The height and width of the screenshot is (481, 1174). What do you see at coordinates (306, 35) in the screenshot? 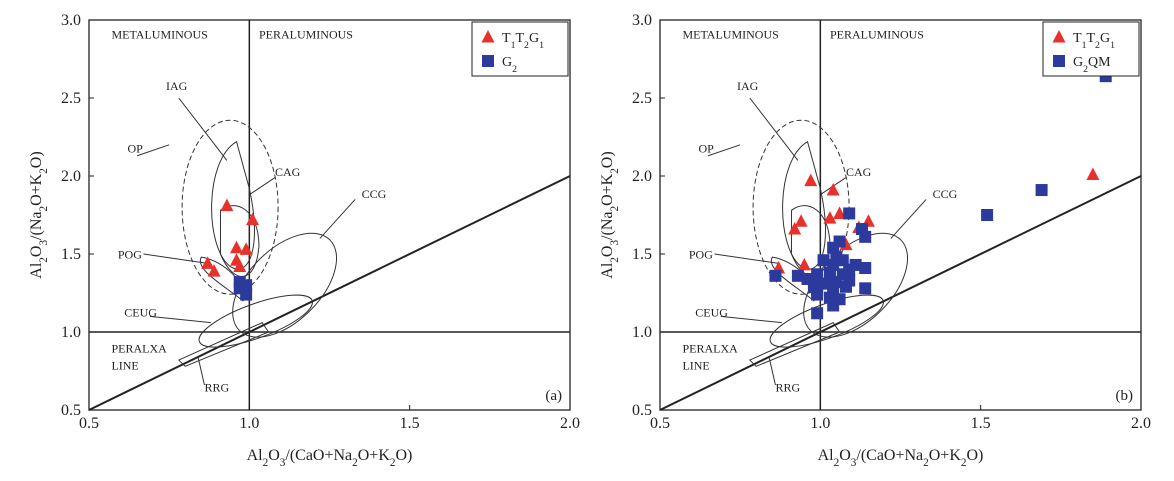
I see `region-label-peraluminous: PERALUMINOUS` at bounding box center [306, 35].